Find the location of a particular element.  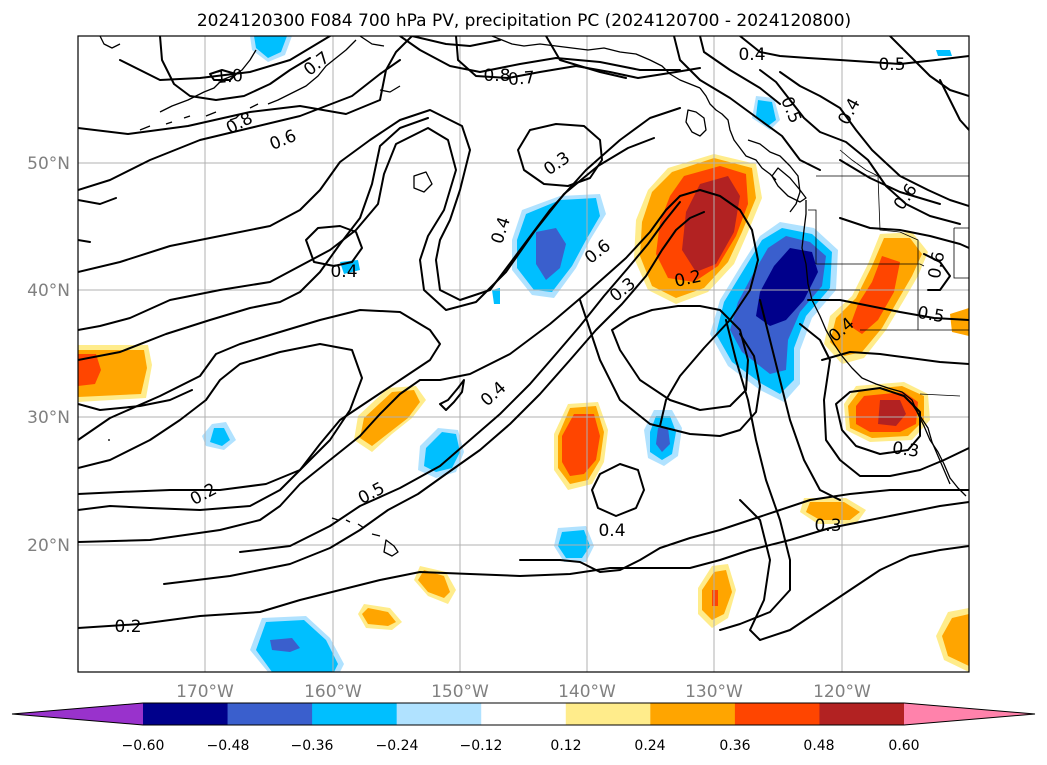

colorbar-extend-low is located at coordinates (77, 714).